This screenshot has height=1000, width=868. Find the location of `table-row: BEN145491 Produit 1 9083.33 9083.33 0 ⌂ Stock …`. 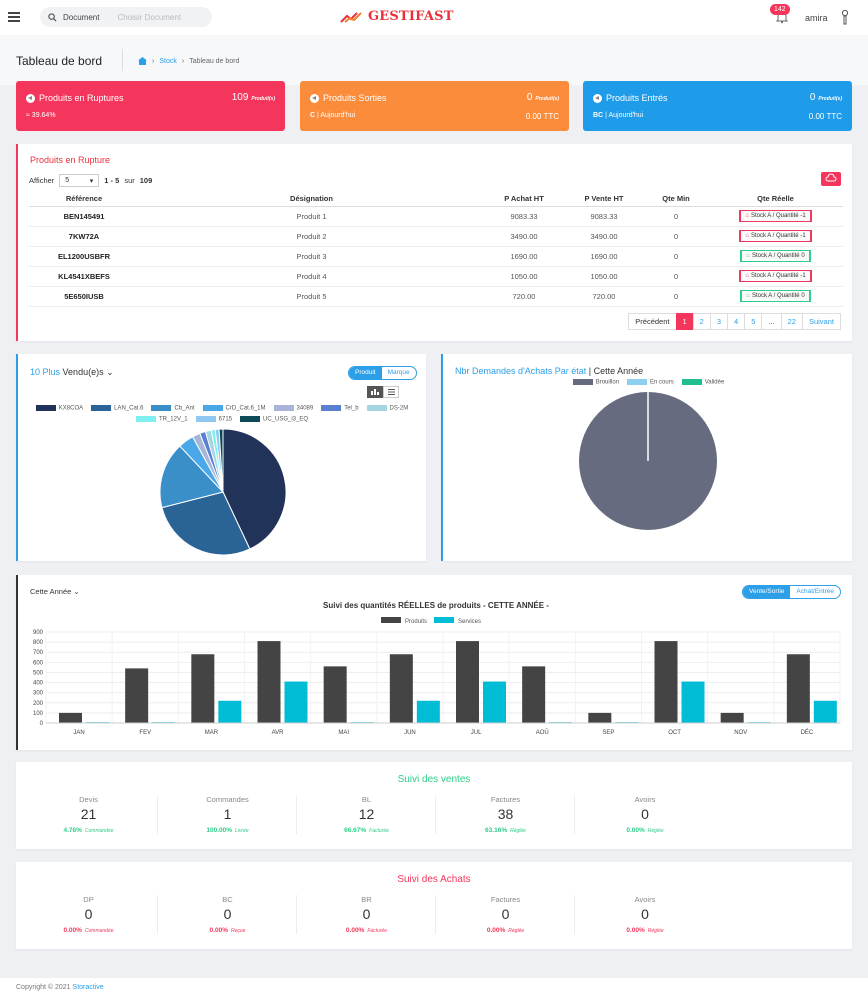

table-row: BEN145491 Produit 1 9083.33 9083.33 0 ⌂ Stock … is located at coordinates (436, 216).